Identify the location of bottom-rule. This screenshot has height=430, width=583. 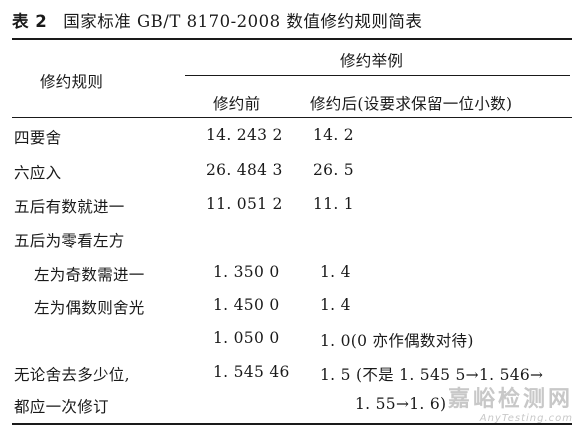
(292, 424).